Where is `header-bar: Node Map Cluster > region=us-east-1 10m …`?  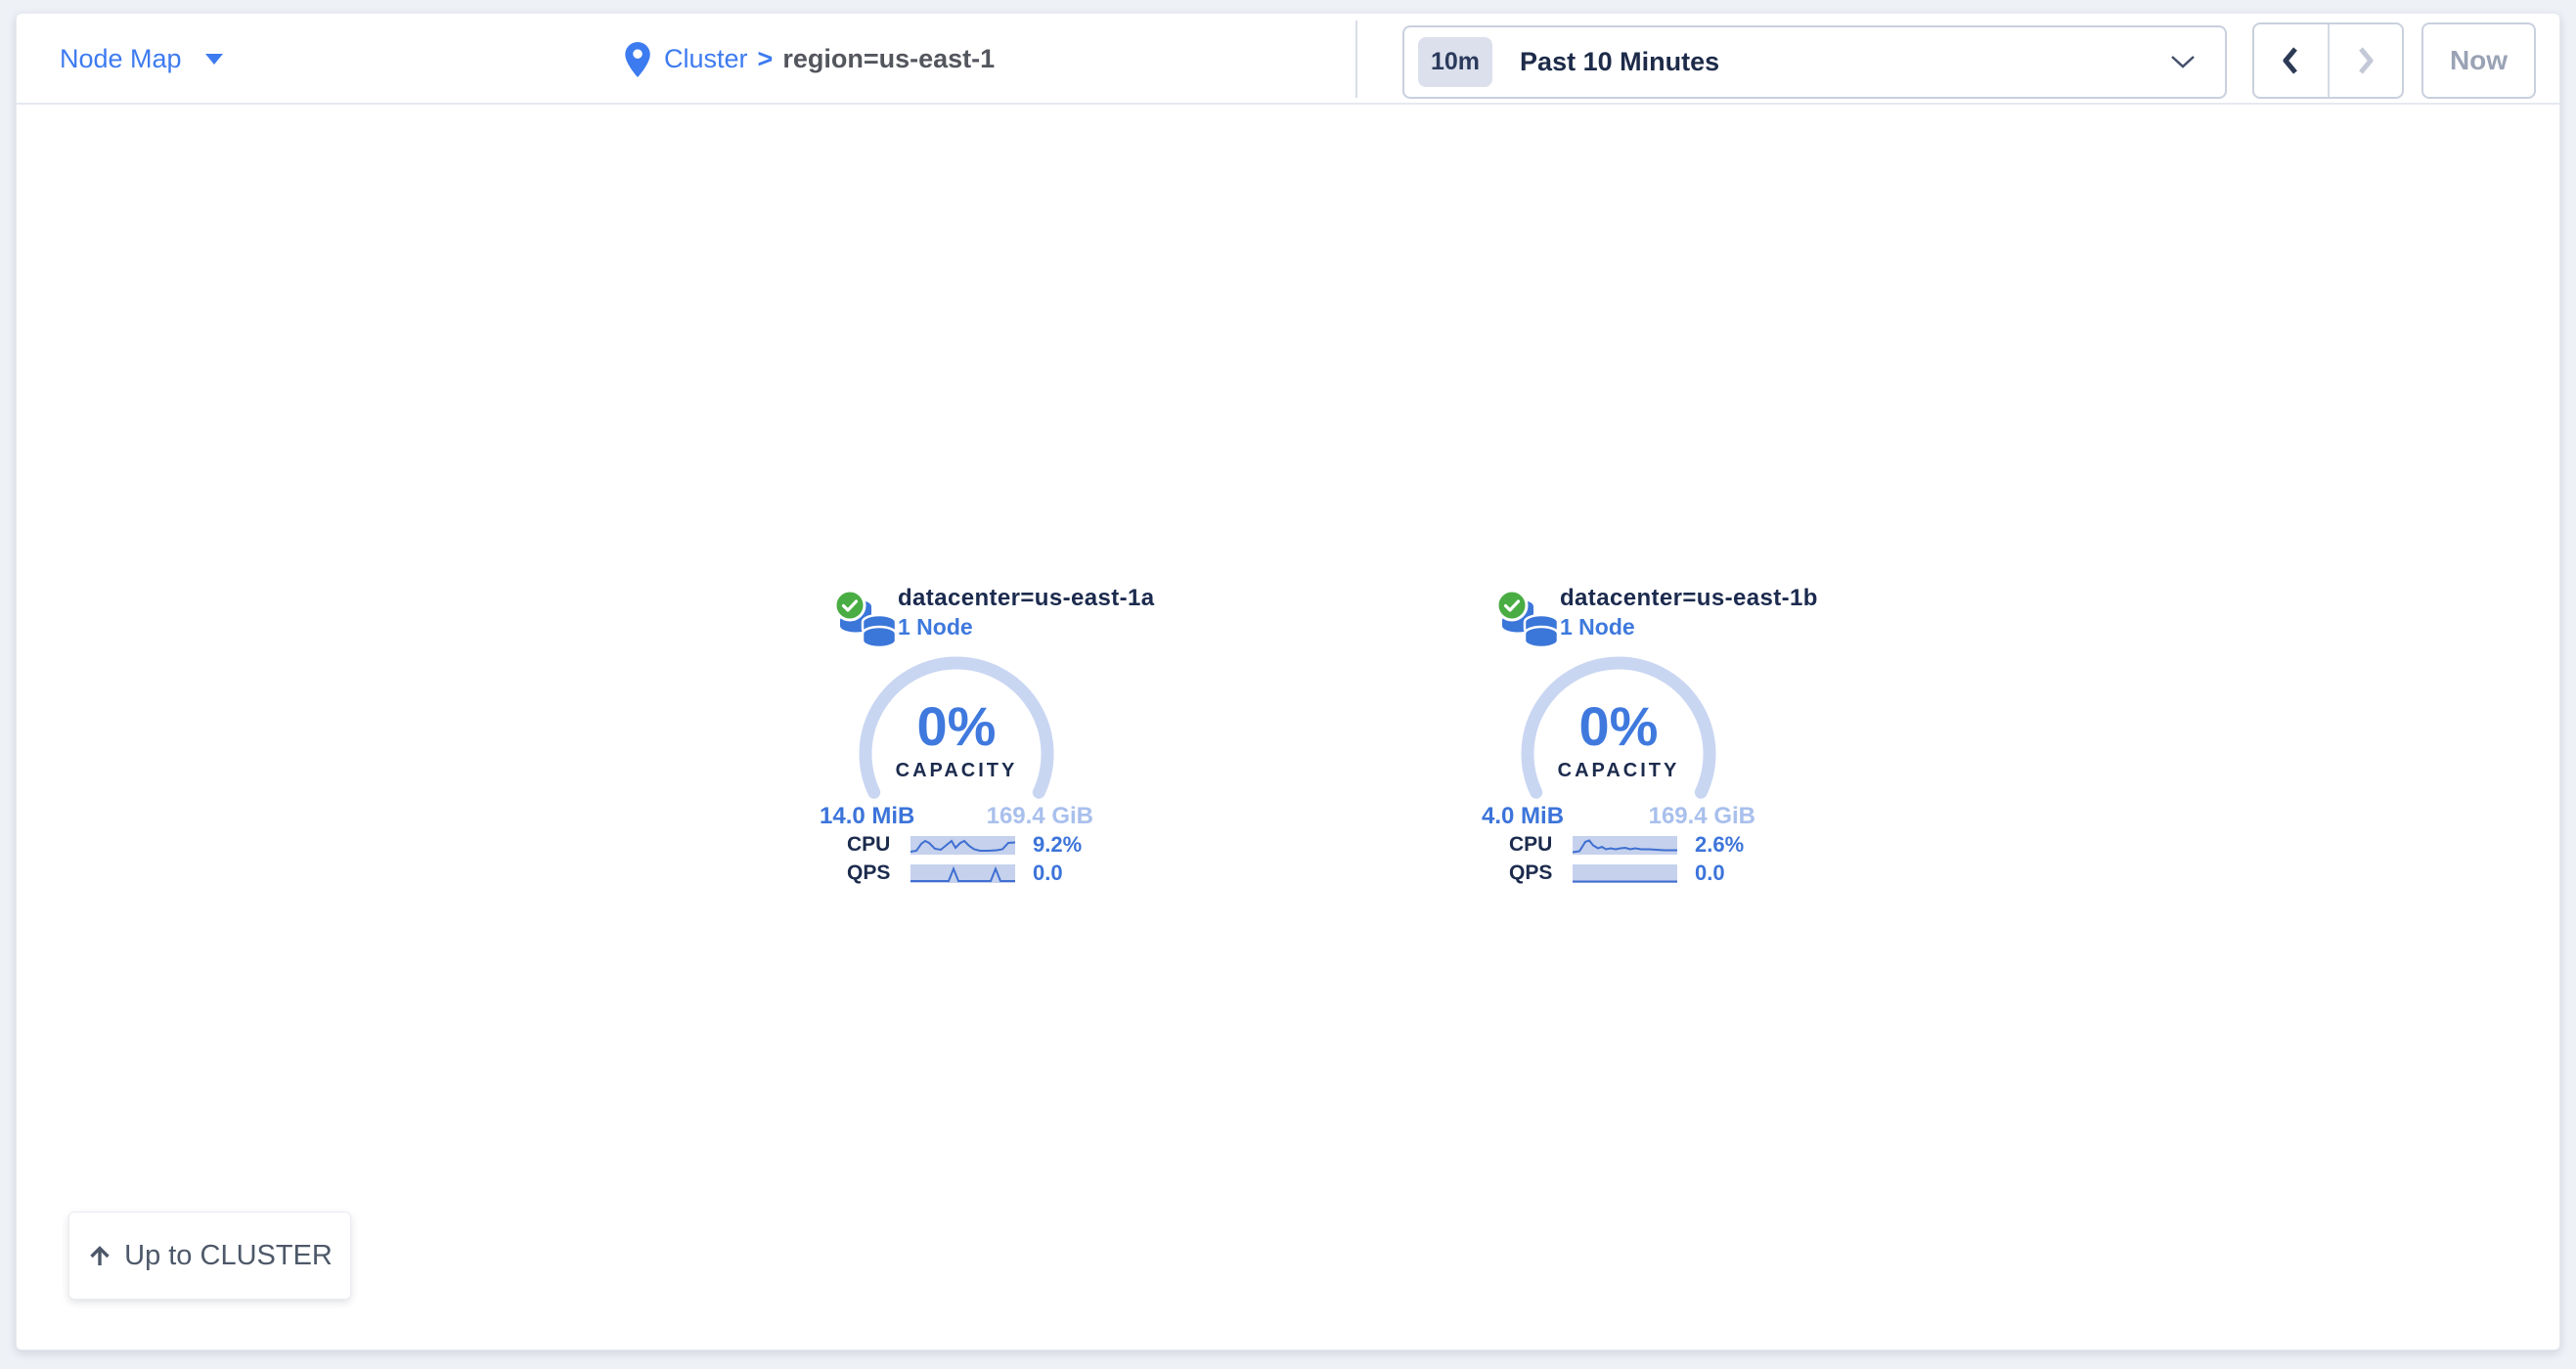
header-bar: Node Map Cluster > region=us-east-1 10m … is located at coordinates (1288, 60).